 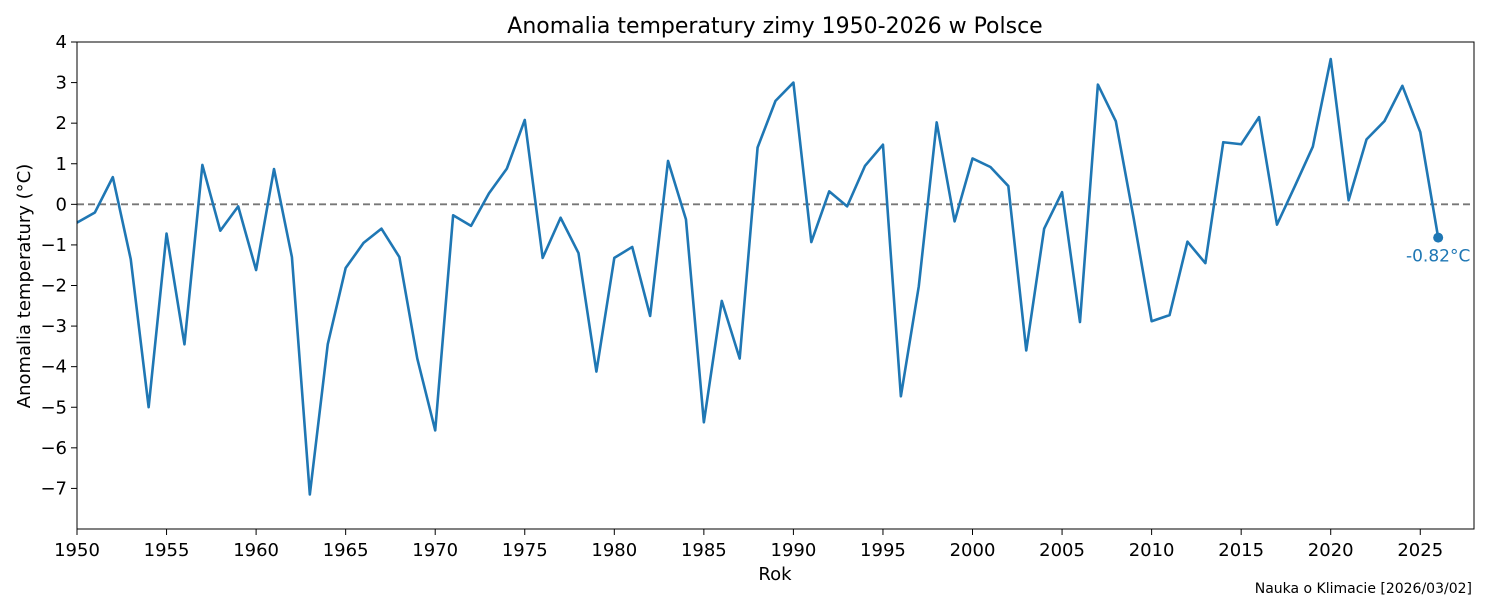 I want to click on y-tick-label: −7, so click(x=53, y=488).